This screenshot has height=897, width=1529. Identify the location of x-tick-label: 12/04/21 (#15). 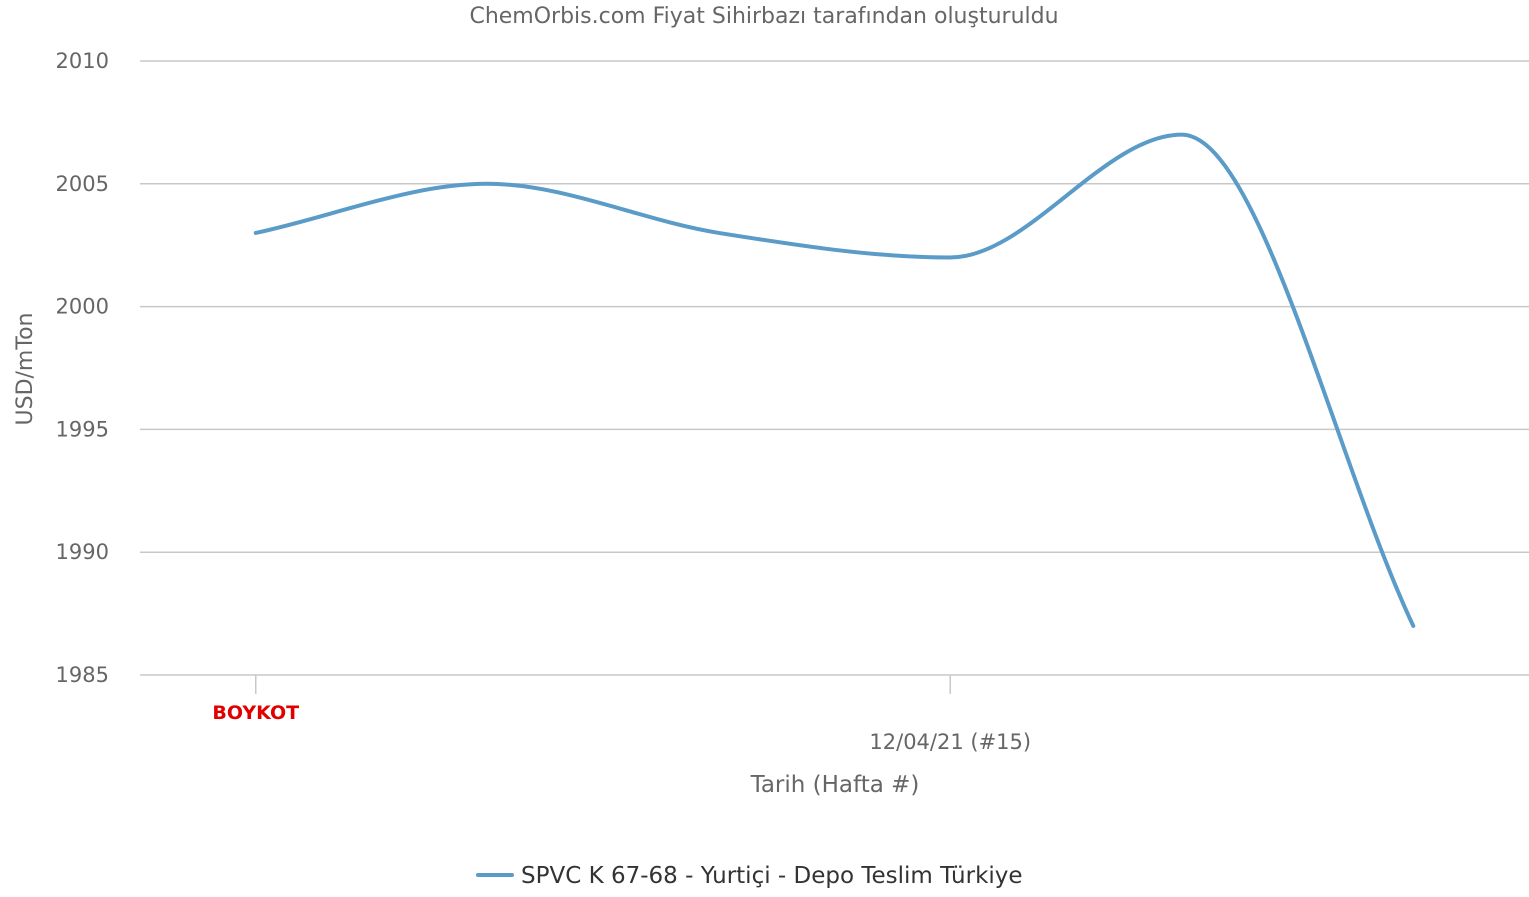
(950, 742).